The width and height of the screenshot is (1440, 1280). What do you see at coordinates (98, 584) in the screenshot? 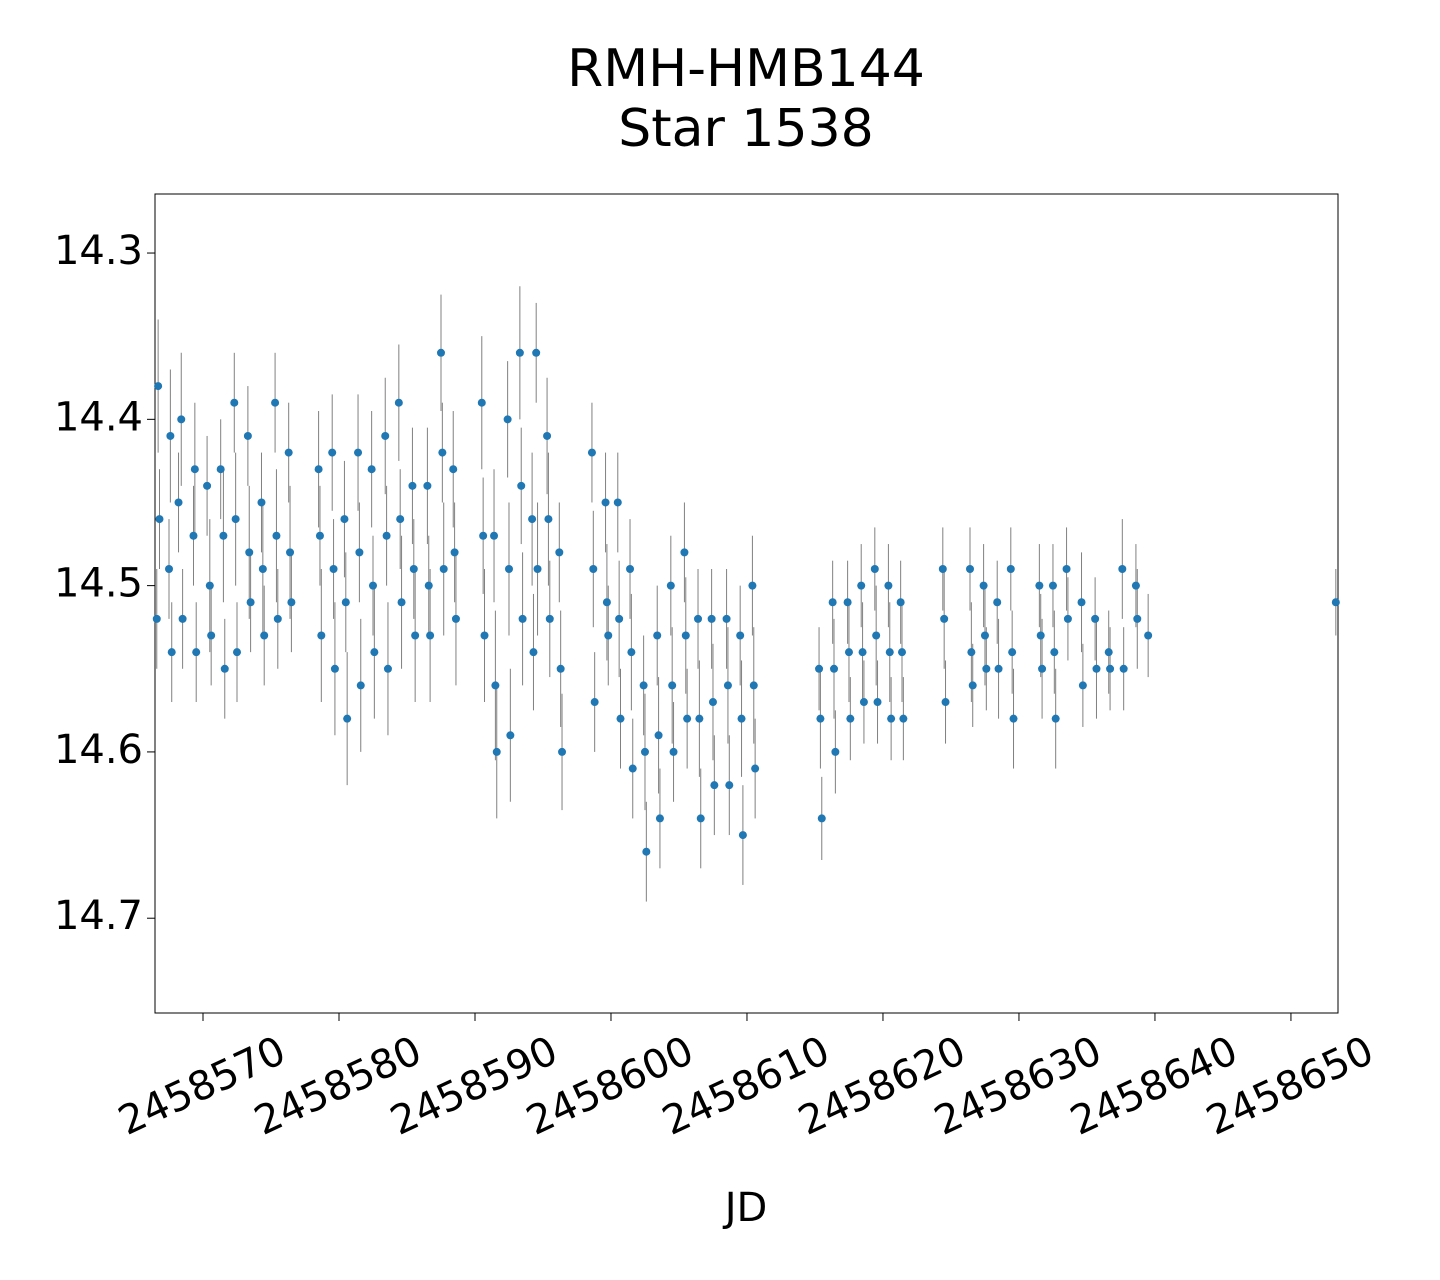
I see `y-tick-label: 14.5` at bounding box center [98, 584].